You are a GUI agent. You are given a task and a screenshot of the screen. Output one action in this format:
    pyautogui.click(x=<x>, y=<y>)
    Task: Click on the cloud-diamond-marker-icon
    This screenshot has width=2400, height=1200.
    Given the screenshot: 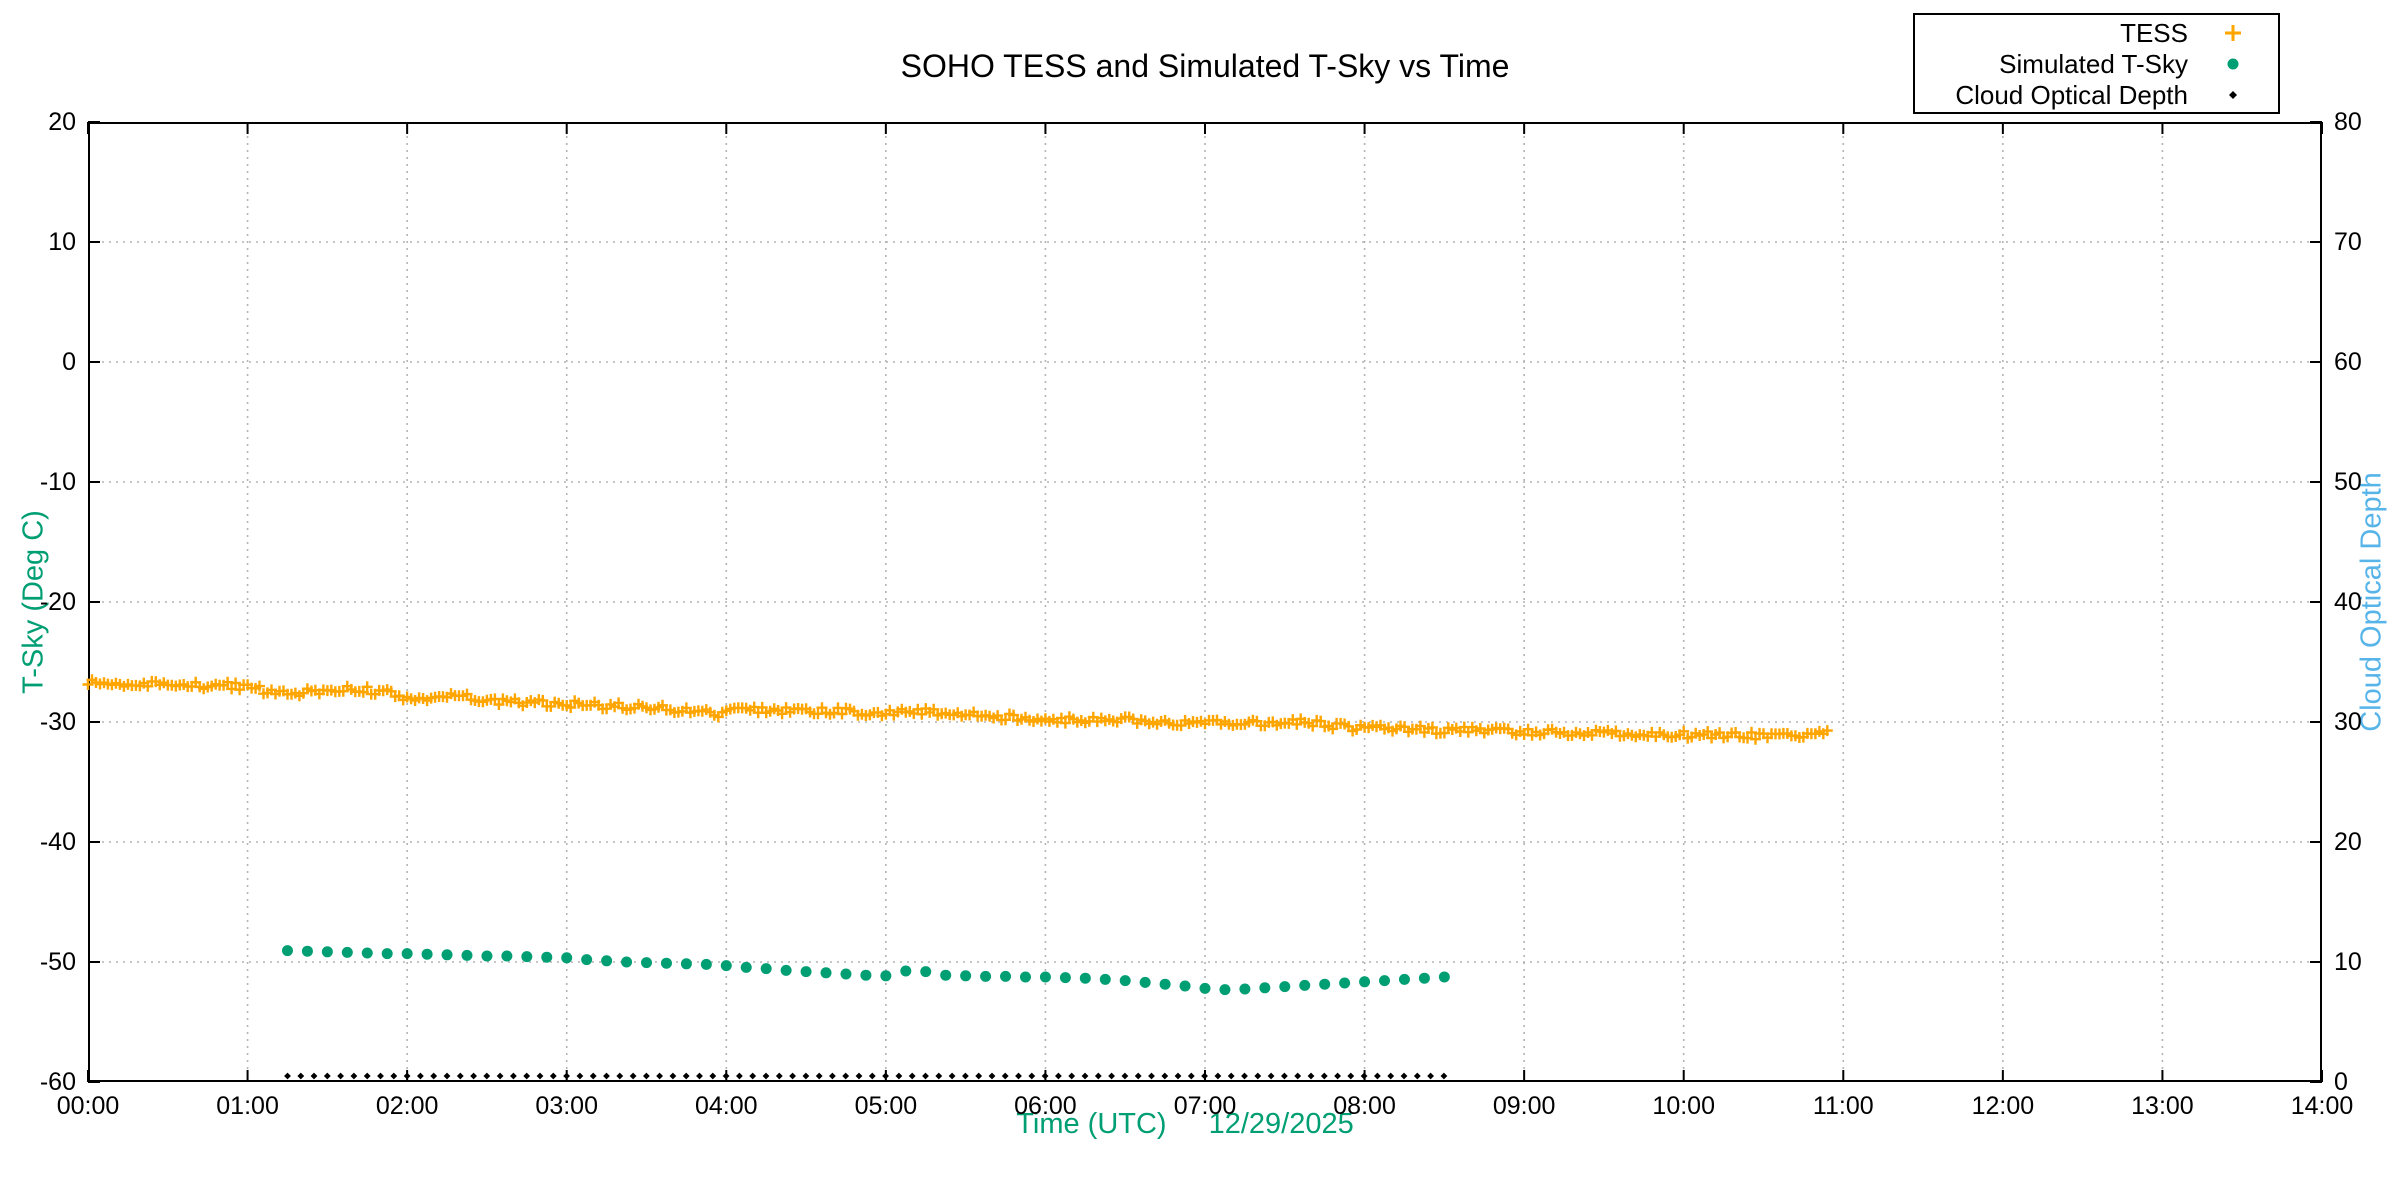 What is the action you would take?
    pyautogui.click(x=2233, y=95)
    